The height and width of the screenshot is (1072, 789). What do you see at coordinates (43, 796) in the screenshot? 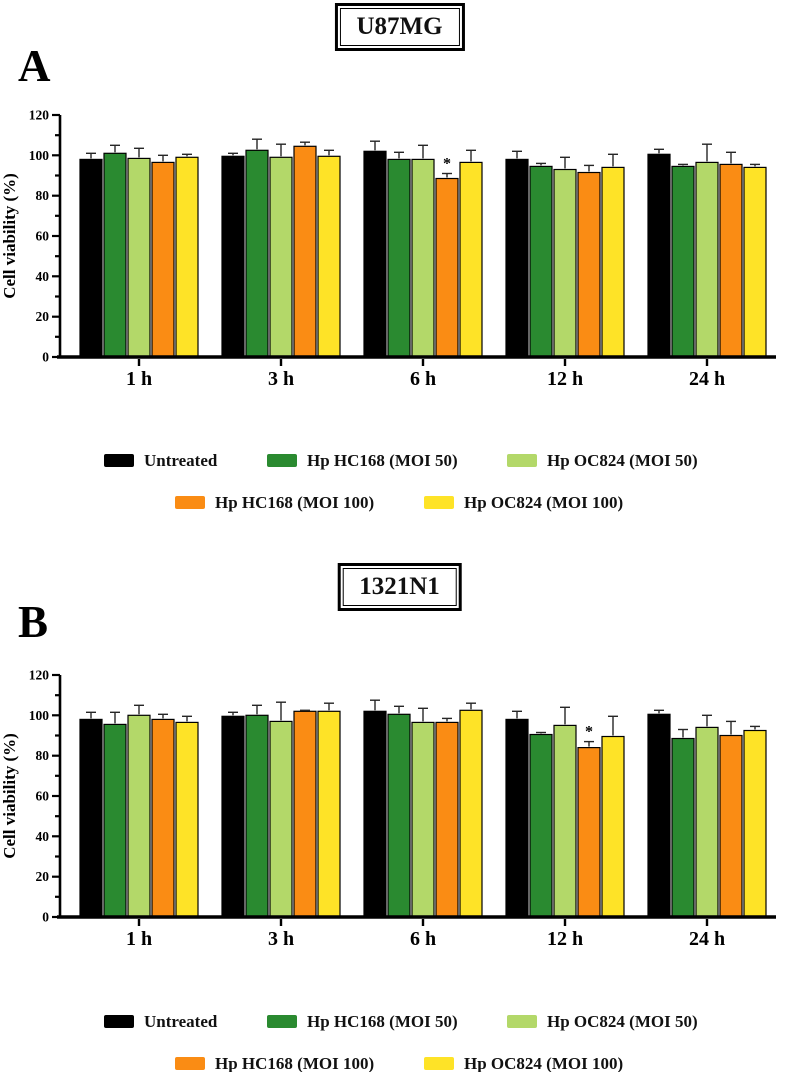
I see `y-tick-label-b-60: 60` at bounding box center [43, 796].